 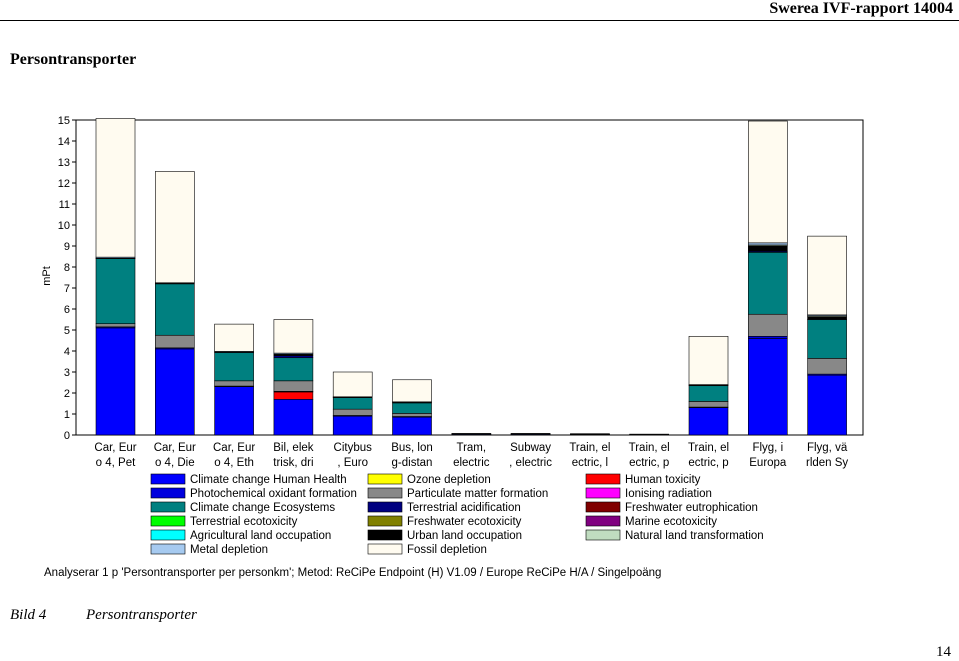 I want to click on legend-entry: Terrestrial ecotoxicity, so click(x=224, y=521).